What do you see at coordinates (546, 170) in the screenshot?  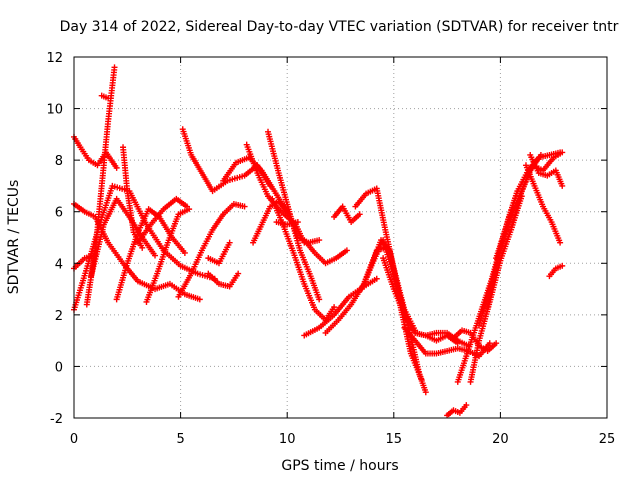 I see `series-arc-ap` at bounding box center [546, 170].